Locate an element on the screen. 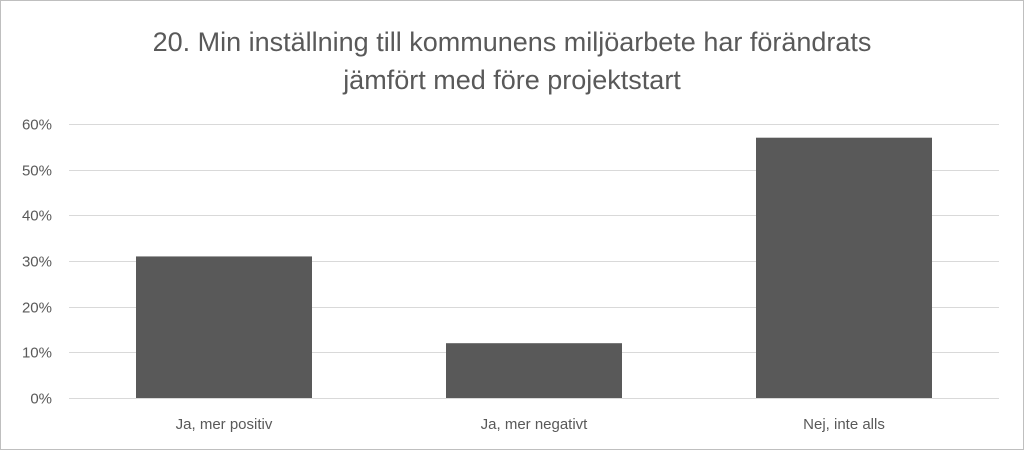 The width and height of the screenshot is (1024, 450). x-tick-label: Ja, mer positiv is located at coordinates (224, 424).